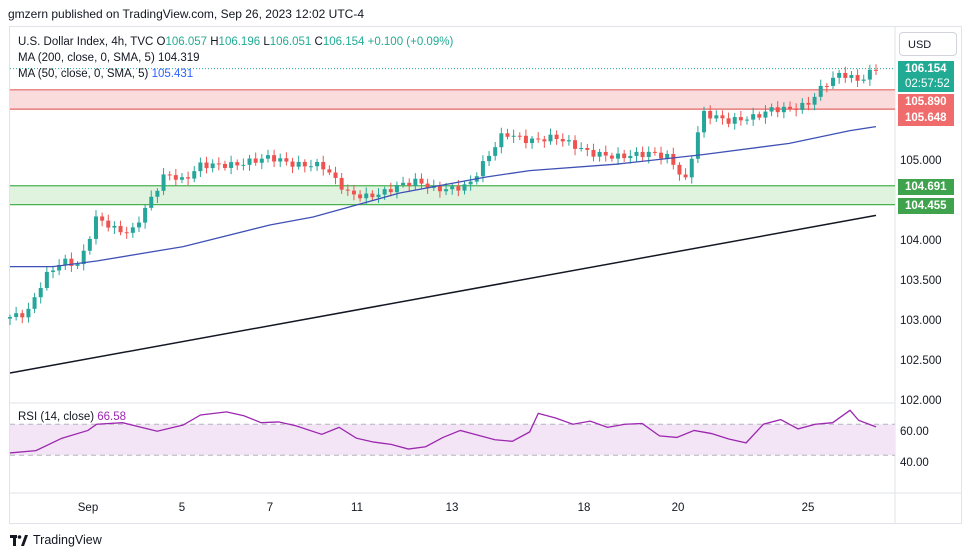 The width and height of the screenshot is (970, 557). I want to click on time-tick: 13, so click(452, 508).